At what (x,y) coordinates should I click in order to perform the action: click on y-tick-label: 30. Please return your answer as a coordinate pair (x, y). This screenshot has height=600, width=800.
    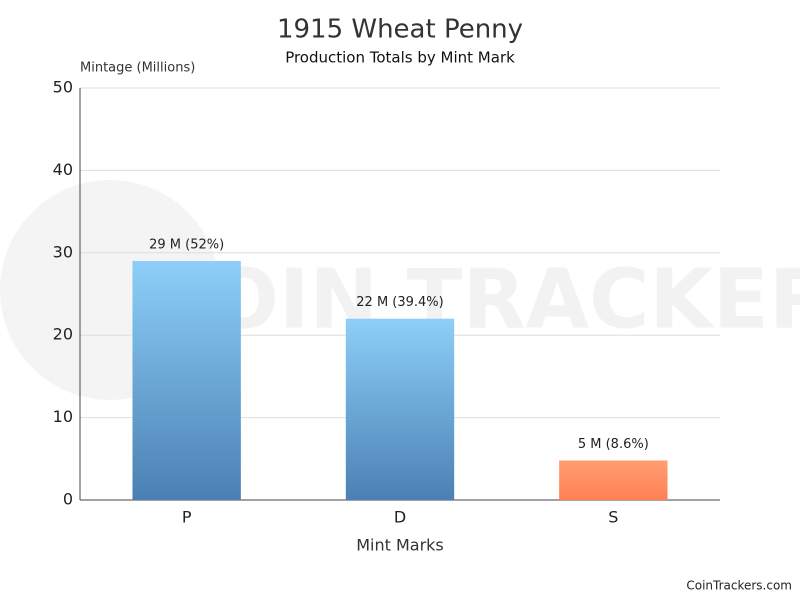
    Looking at the image, I should click on (63, 251).